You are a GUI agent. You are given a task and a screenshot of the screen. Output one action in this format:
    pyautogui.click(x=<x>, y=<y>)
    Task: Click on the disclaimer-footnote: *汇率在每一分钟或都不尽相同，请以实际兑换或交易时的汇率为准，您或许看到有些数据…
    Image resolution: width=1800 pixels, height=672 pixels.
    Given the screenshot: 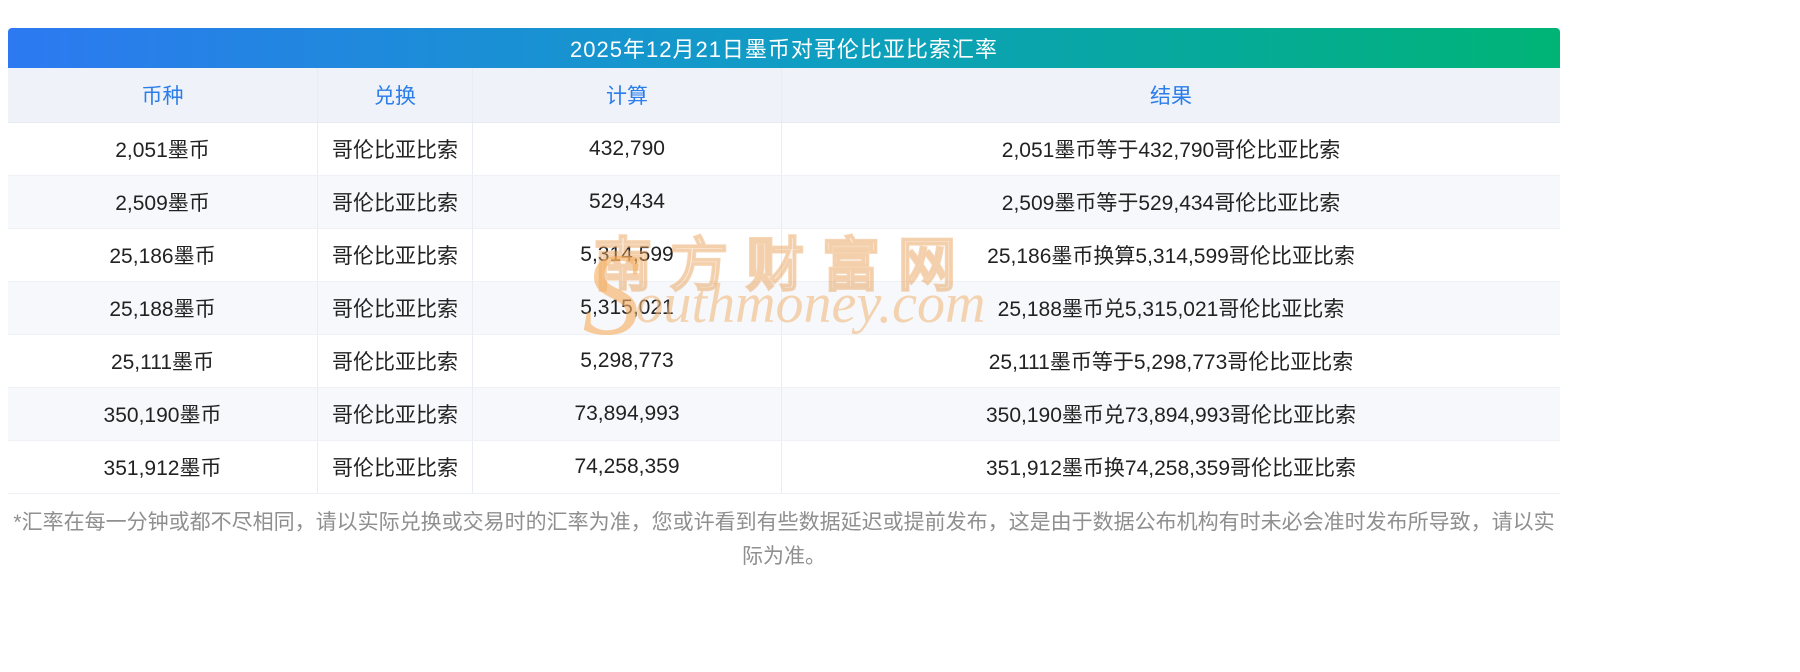 What is the action you would take?
    pyautogui.click(x=784, y=539)
    